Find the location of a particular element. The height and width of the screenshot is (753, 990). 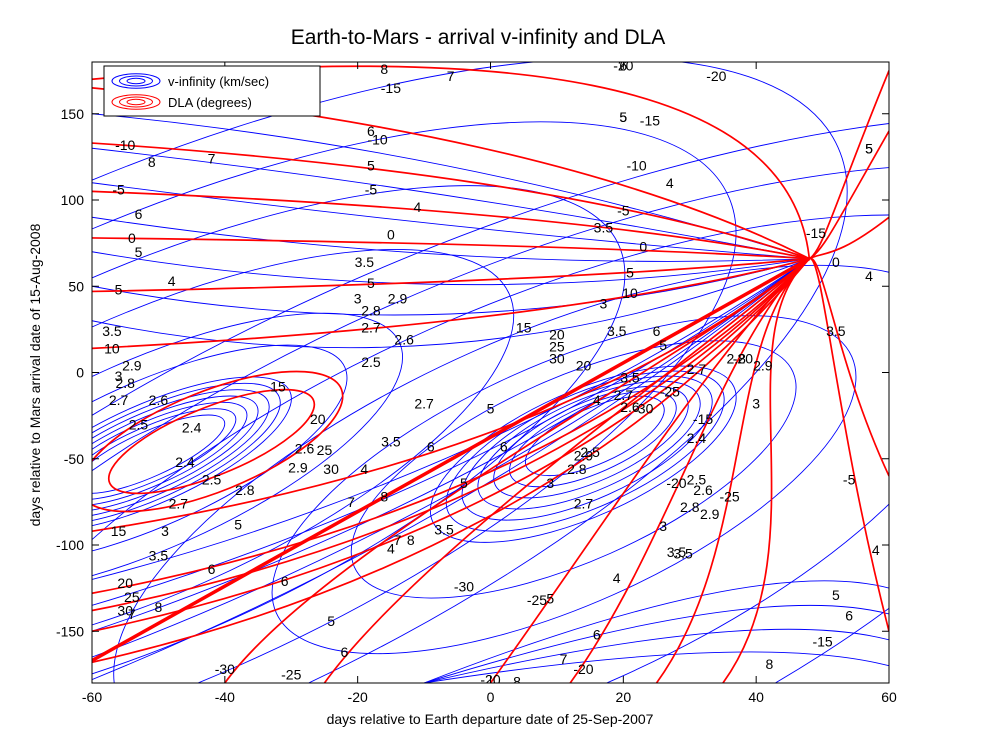

vinf-label-9: 3.5 is located at coordinates (365, 262).